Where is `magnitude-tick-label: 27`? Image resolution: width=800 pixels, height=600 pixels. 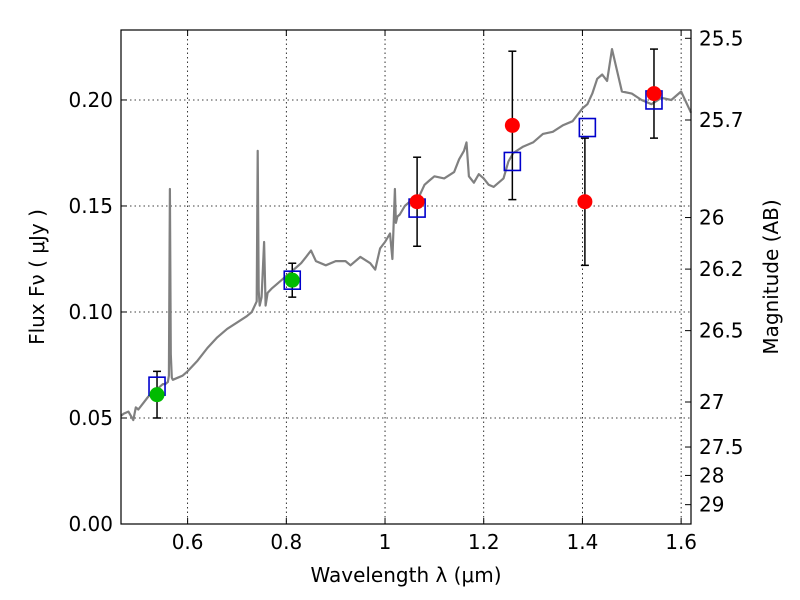 magnitude-tick-label: 27 is located at coordinates (711, 402).